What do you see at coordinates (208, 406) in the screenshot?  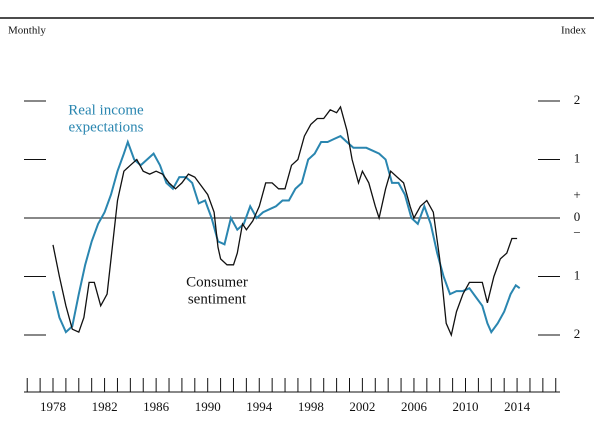 I see `x-tick-label: 1990` at bounding box center [208, 406].